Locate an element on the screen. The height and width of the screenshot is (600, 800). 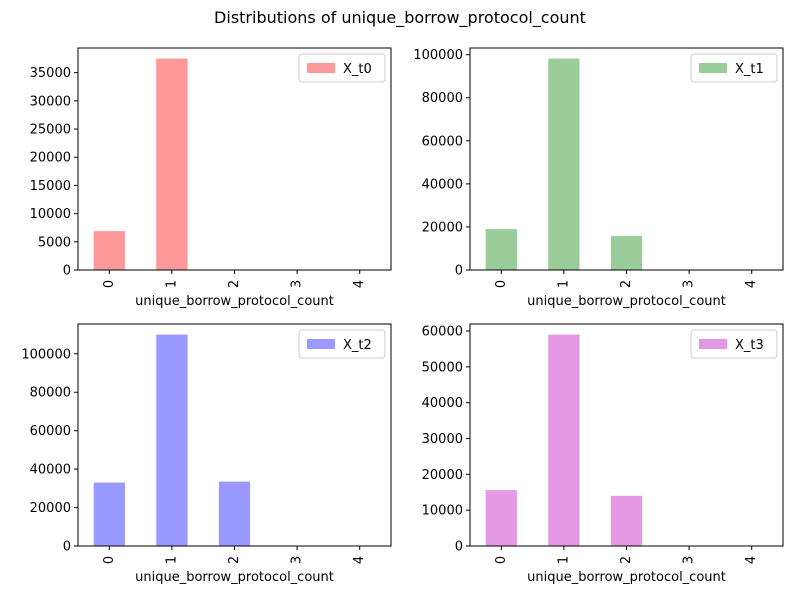
legend: X_t0 is located at coordinates (342, 68).